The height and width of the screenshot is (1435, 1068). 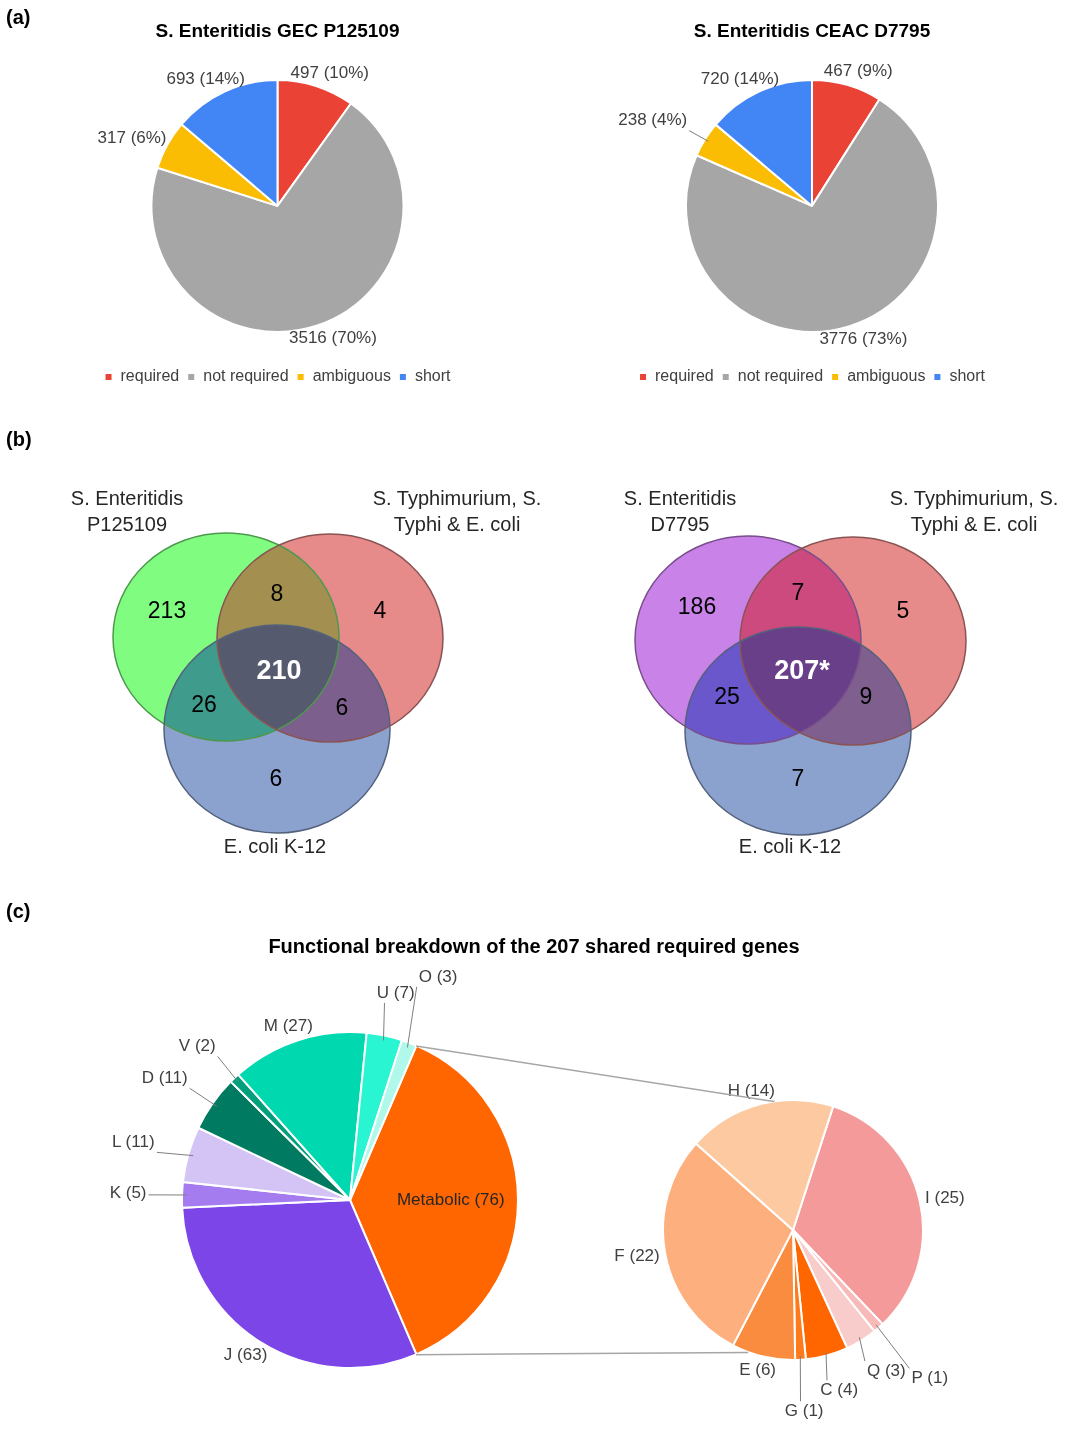 What do you see at coordinates (802, 670) in the screenshot?
I see `text: 207*` at bounding box center [802, 670].